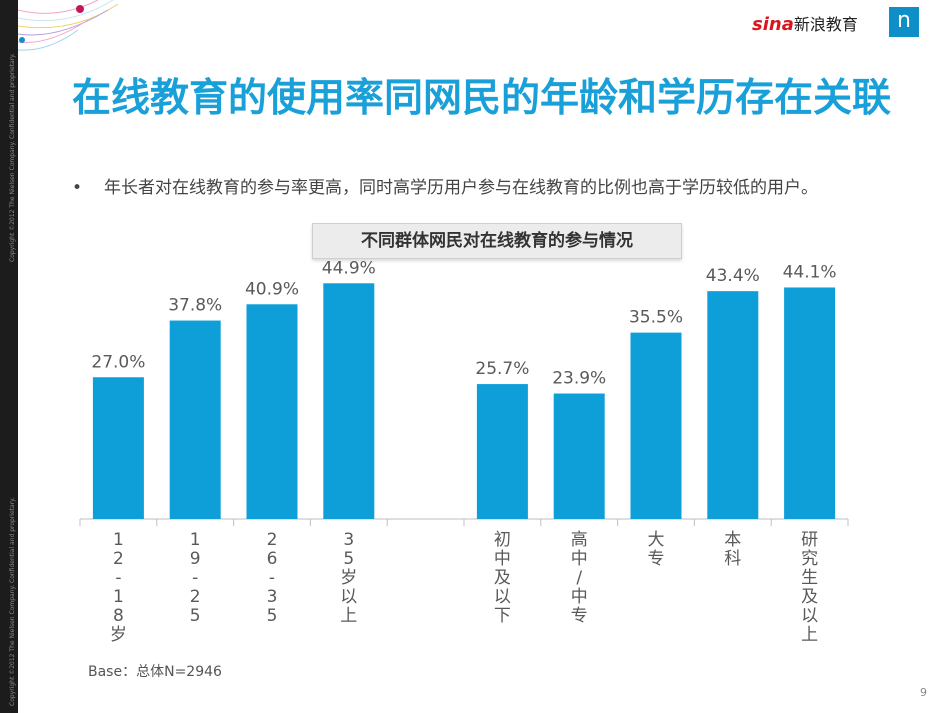  Describe the element at coordinates (904, 22) in the screenshot. I see `nielsen-logo: n` at that location.